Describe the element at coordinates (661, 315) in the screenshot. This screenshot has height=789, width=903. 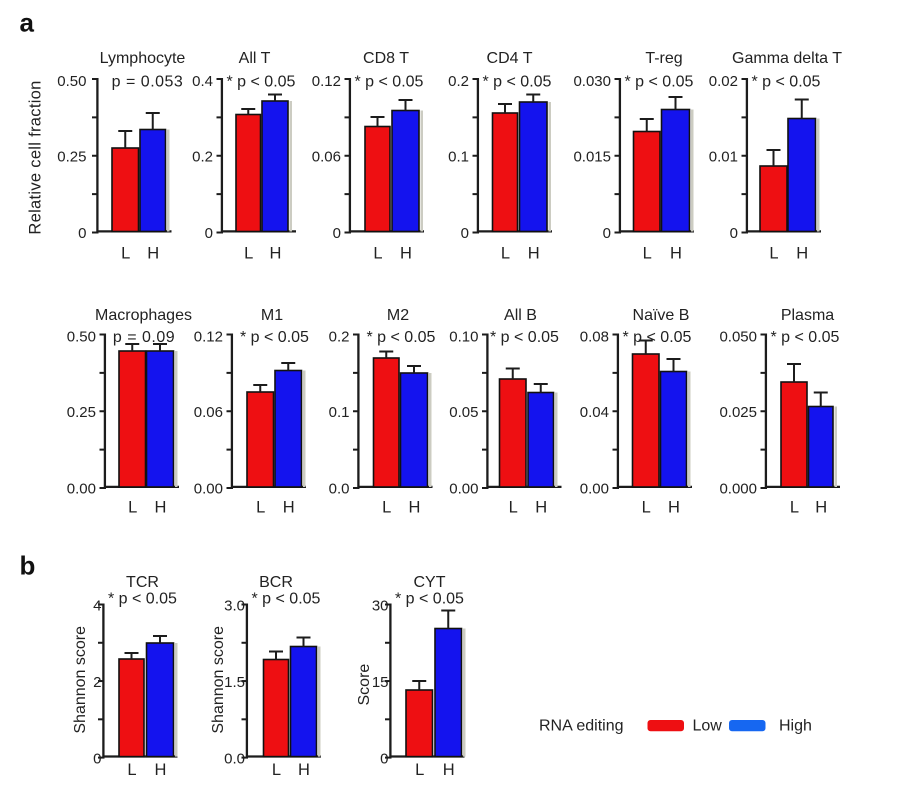
I see `svg-text: Naïve B` at that location.